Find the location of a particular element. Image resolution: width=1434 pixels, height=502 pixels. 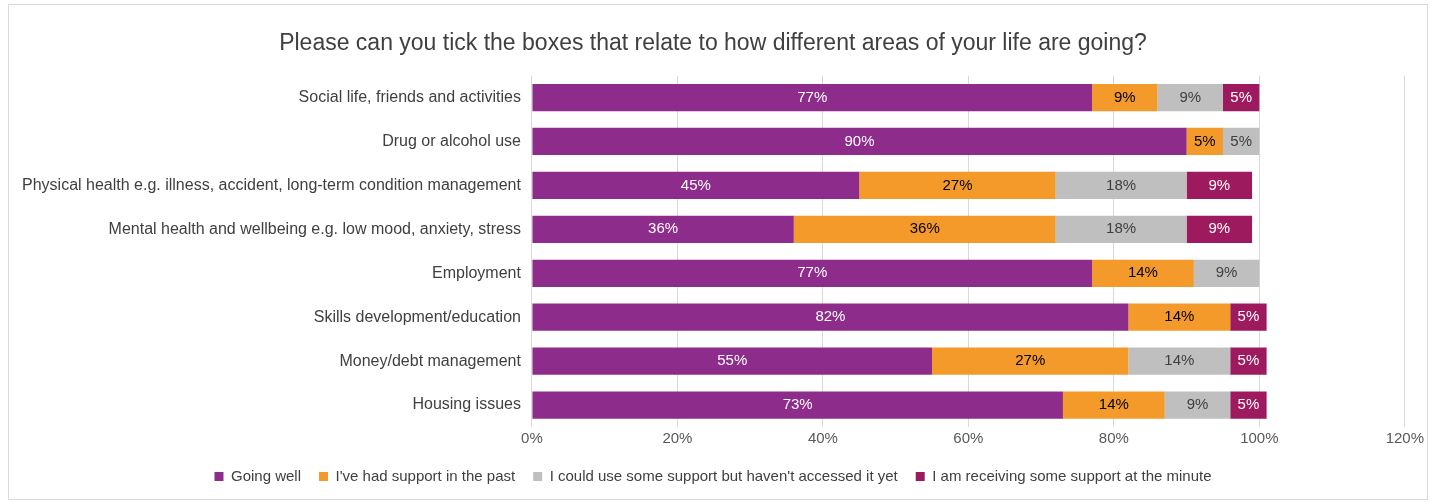

x-tick-label: 120% is located at coordinates (1405, 438).